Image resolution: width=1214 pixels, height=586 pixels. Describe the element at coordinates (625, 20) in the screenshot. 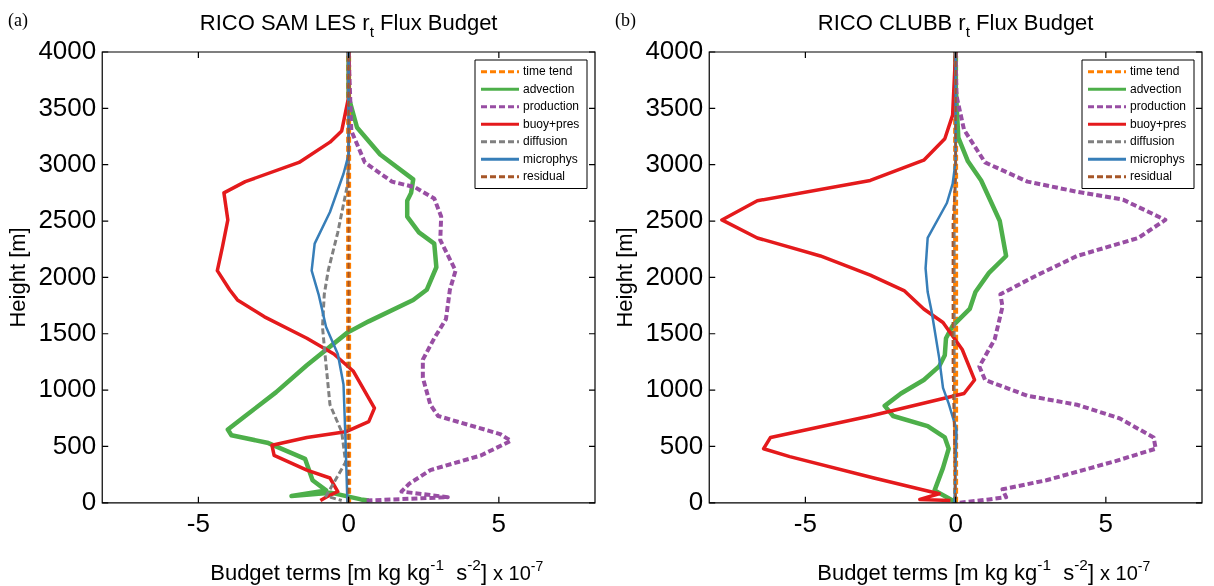

I see `text: (b)` at that location.